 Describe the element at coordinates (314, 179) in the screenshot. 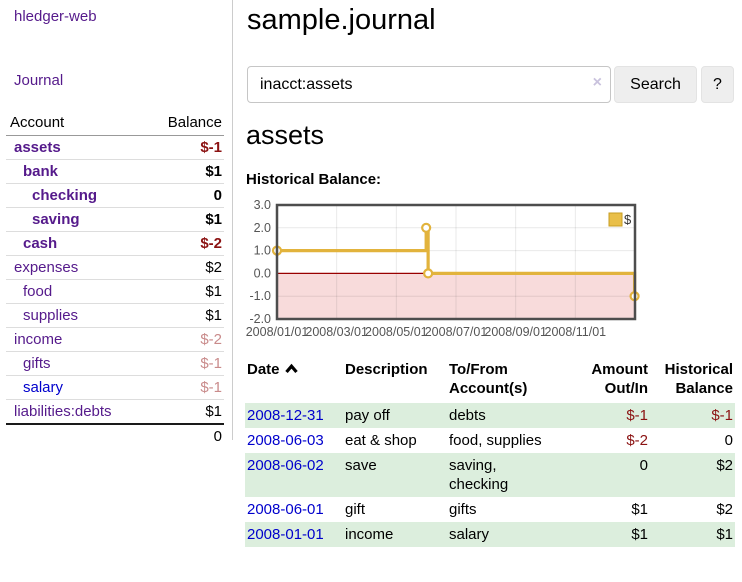

I see `chart-title: Historical Balance:` at that location.